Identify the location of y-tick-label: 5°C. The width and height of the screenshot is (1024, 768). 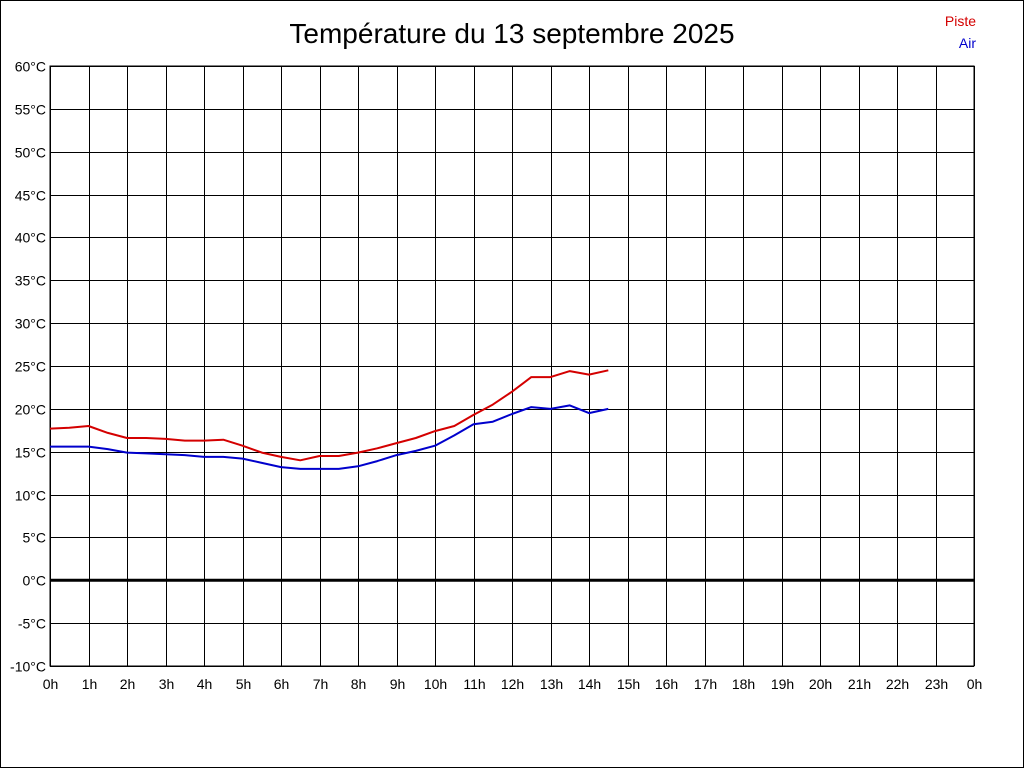
(35, 538).